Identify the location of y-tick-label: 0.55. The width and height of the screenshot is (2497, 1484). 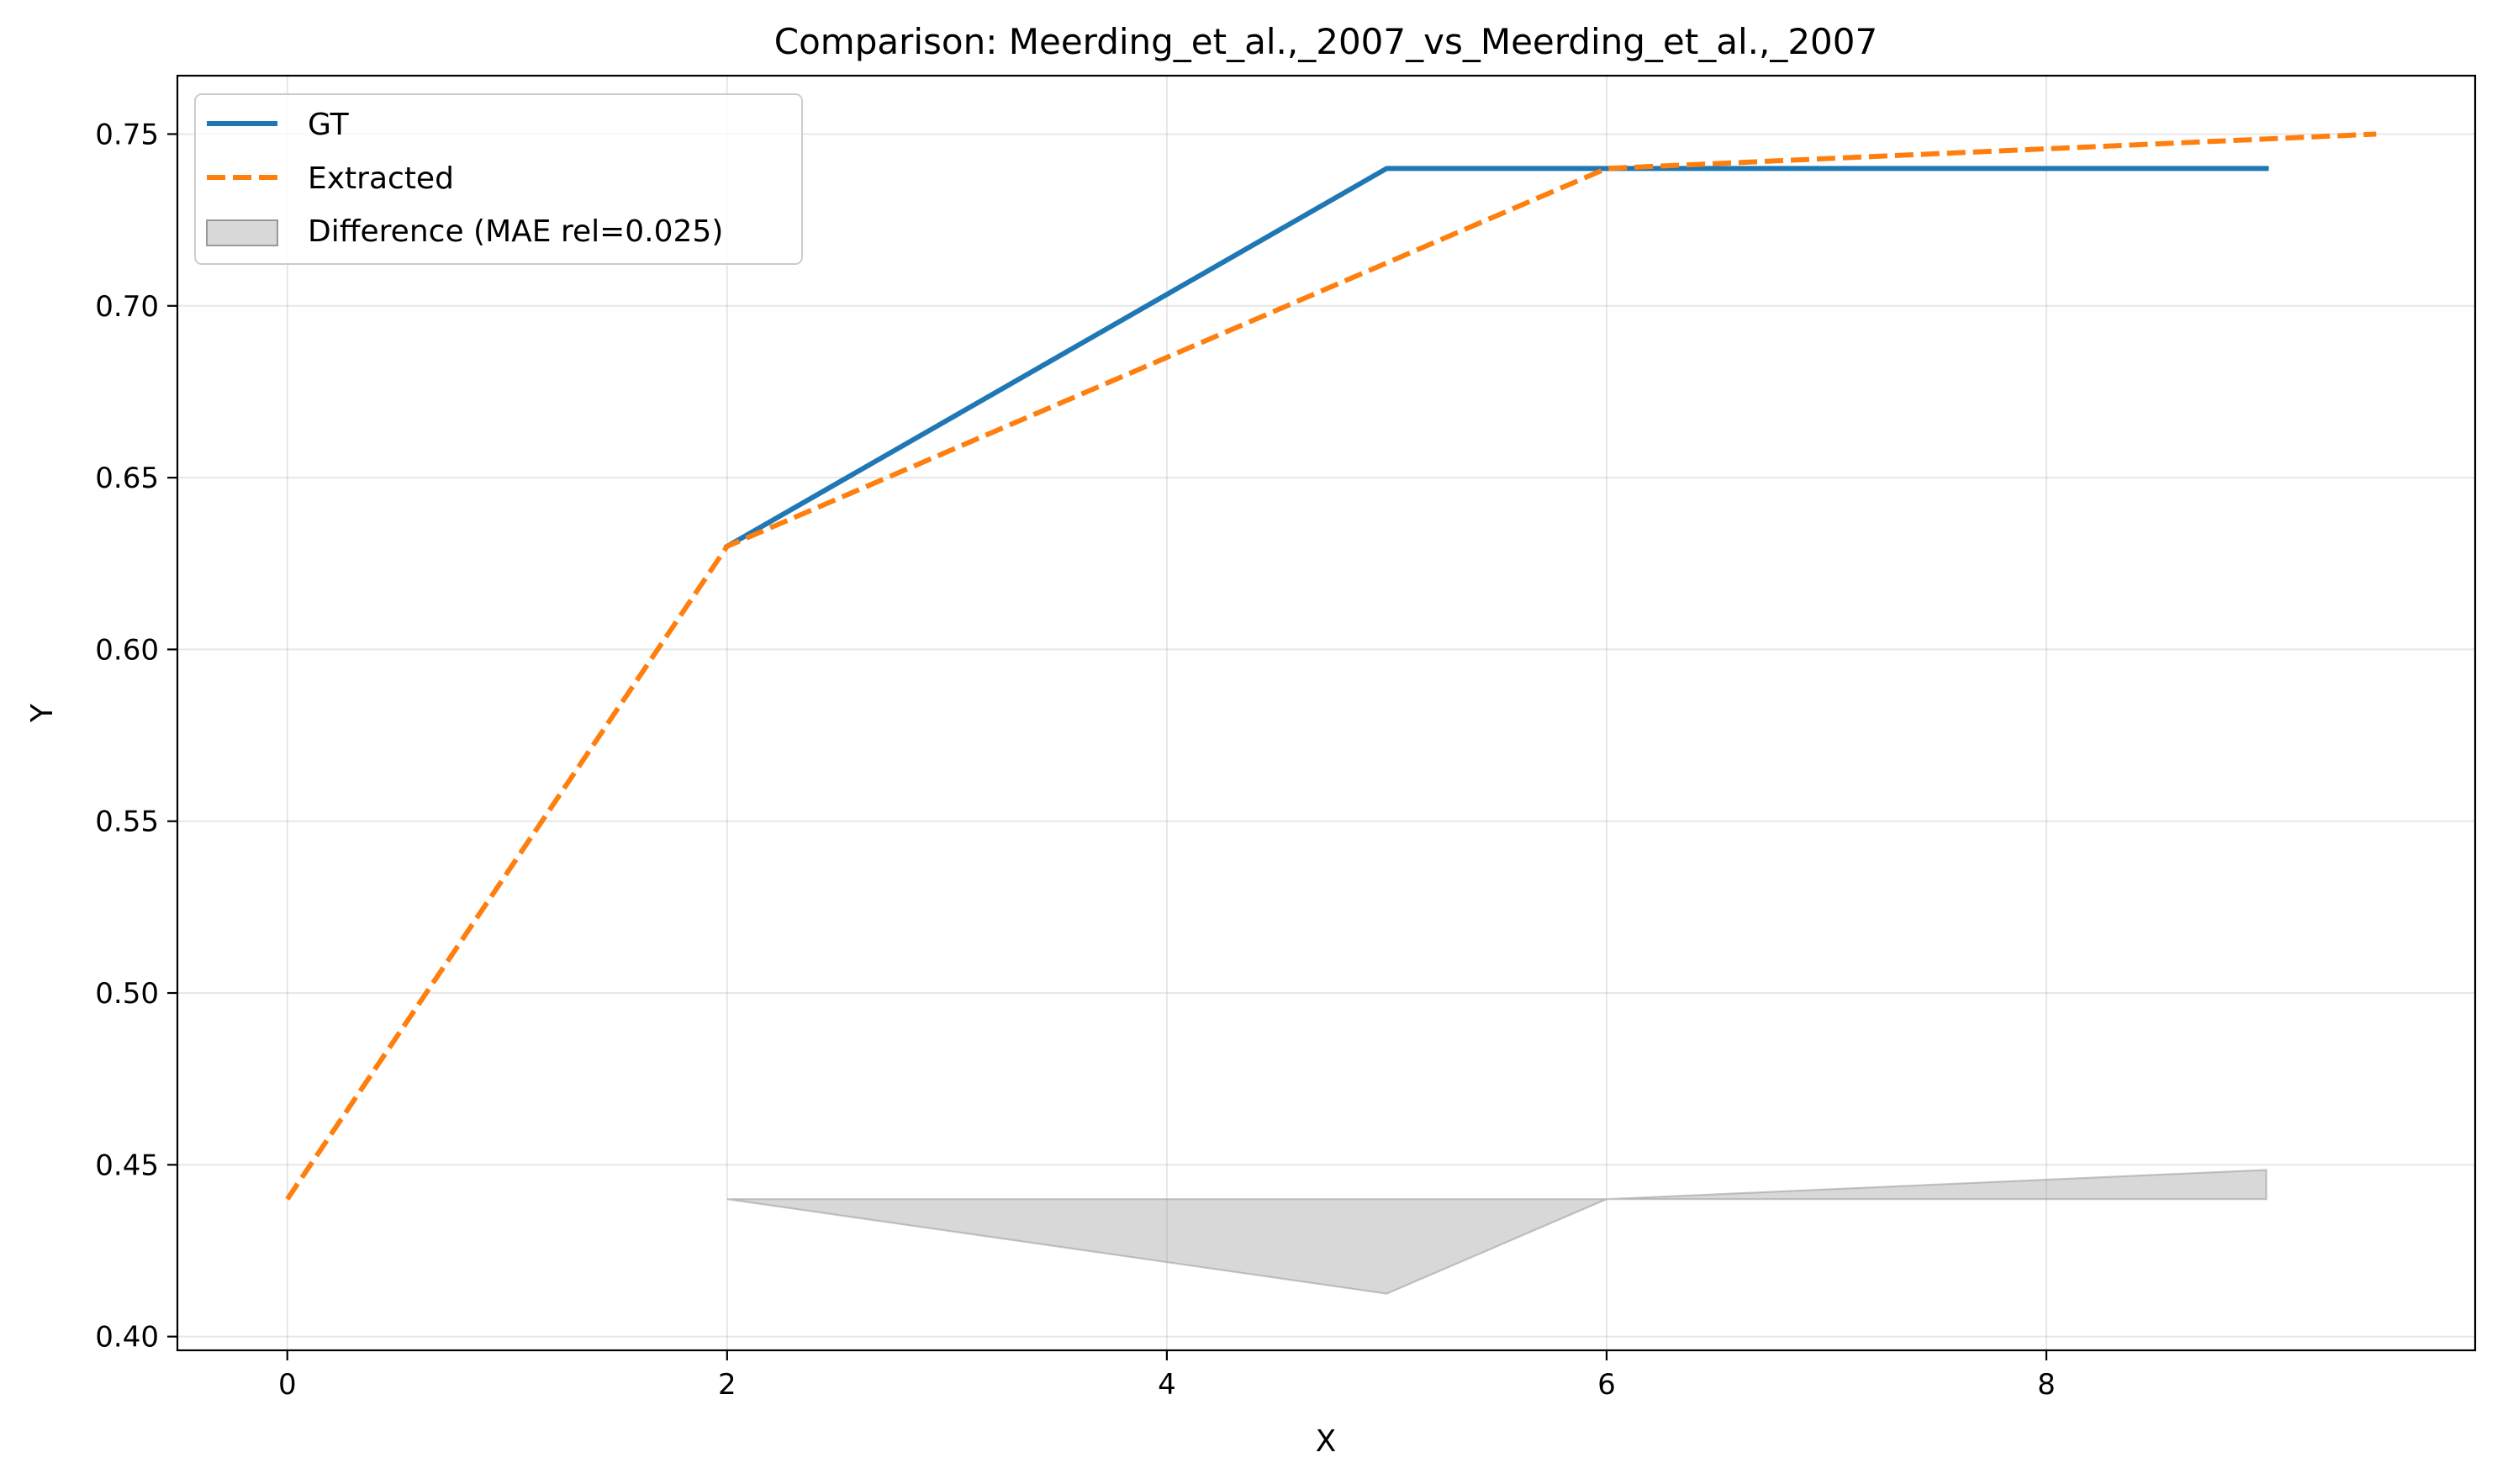
(127, 822).